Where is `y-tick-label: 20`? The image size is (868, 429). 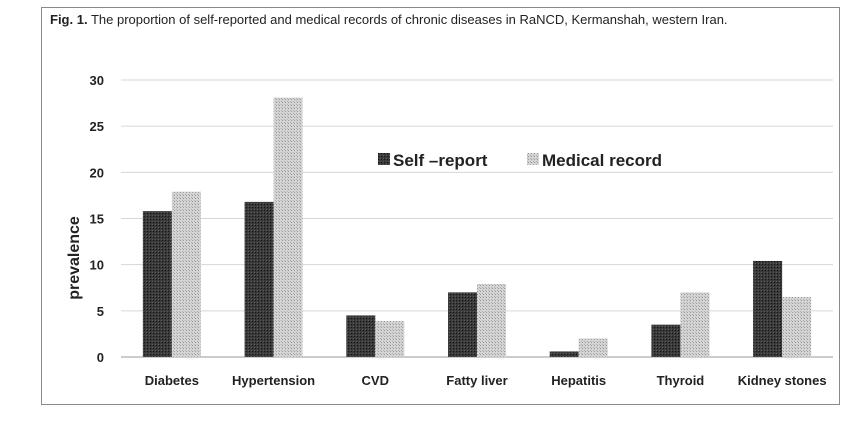
y-tick-label: 20 is located at coordinates (97, 172).